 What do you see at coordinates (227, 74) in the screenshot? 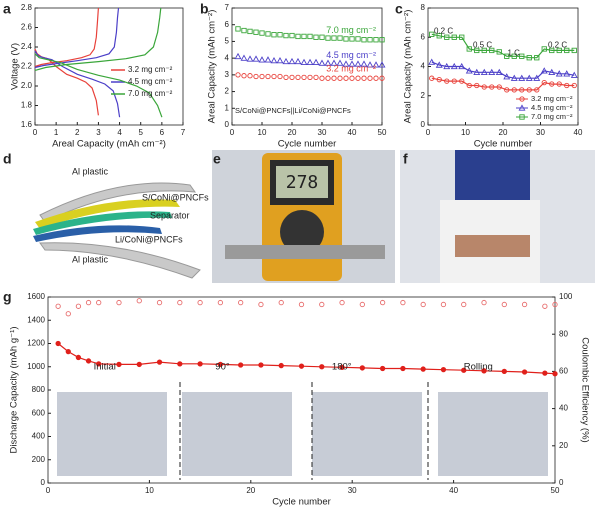
I see `y-tick-label: 3` at bounding box center [227, 74].